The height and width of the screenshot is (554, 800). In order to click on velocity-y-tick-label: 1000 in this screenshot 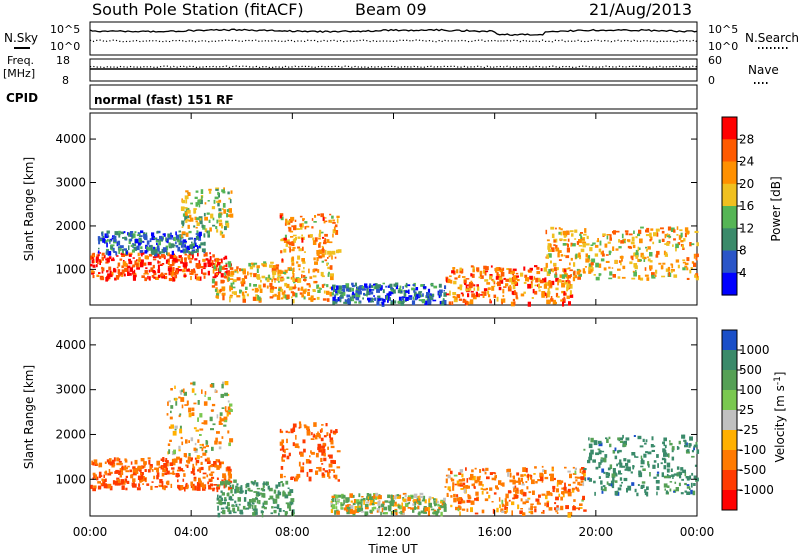, I will do `click(70, 479)`.